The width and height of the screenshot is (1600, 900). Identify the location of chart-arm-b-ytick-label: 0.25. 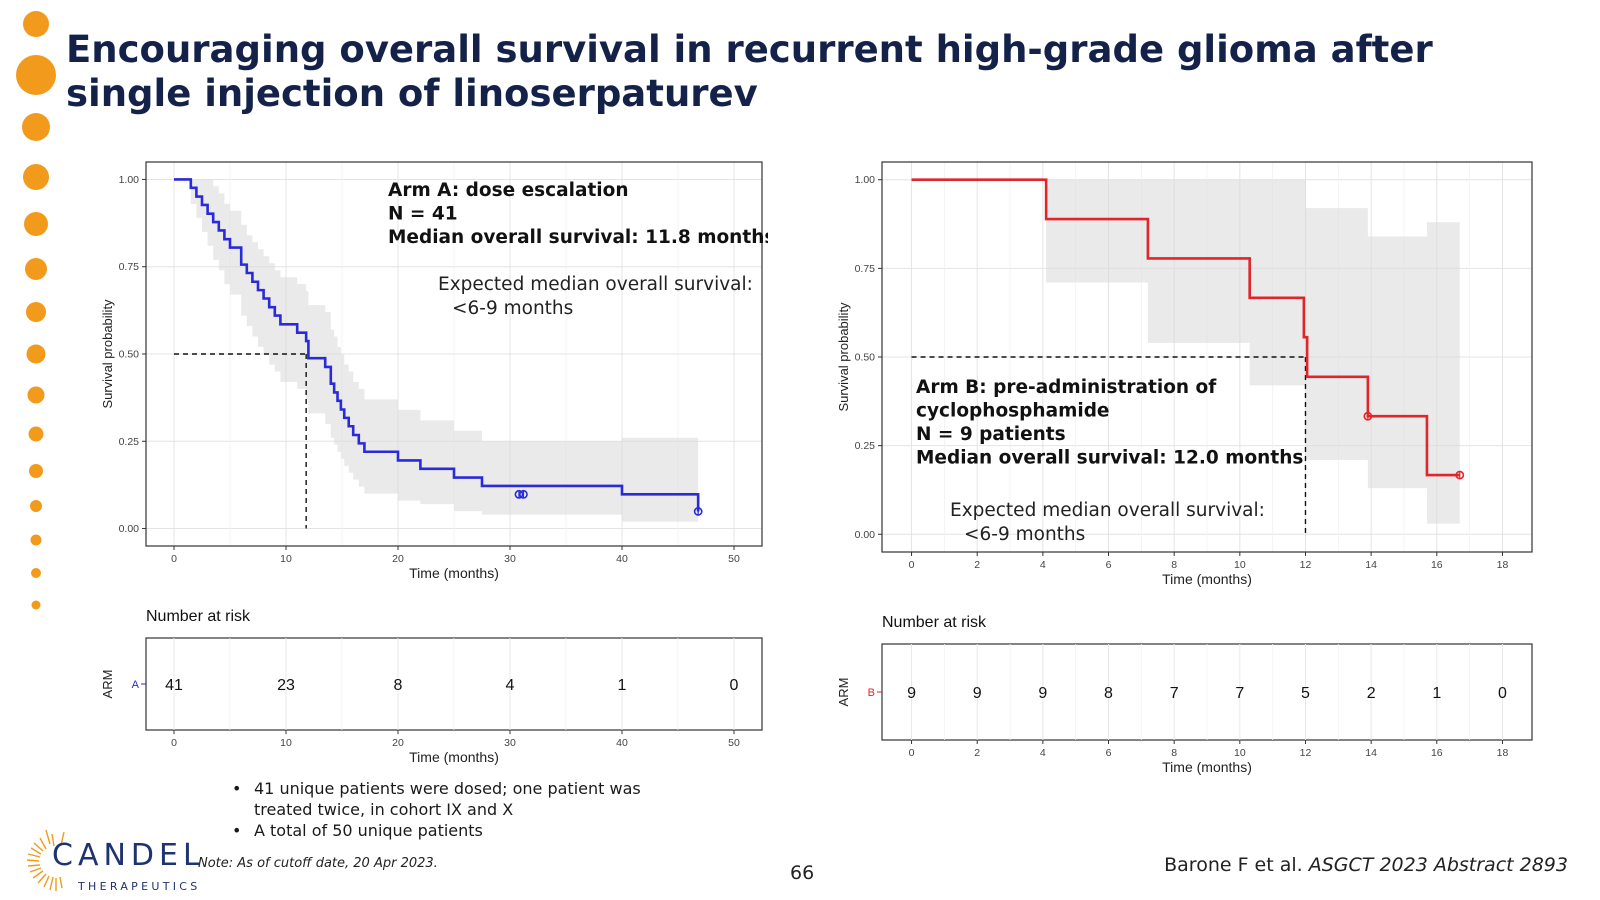
(865, 446).